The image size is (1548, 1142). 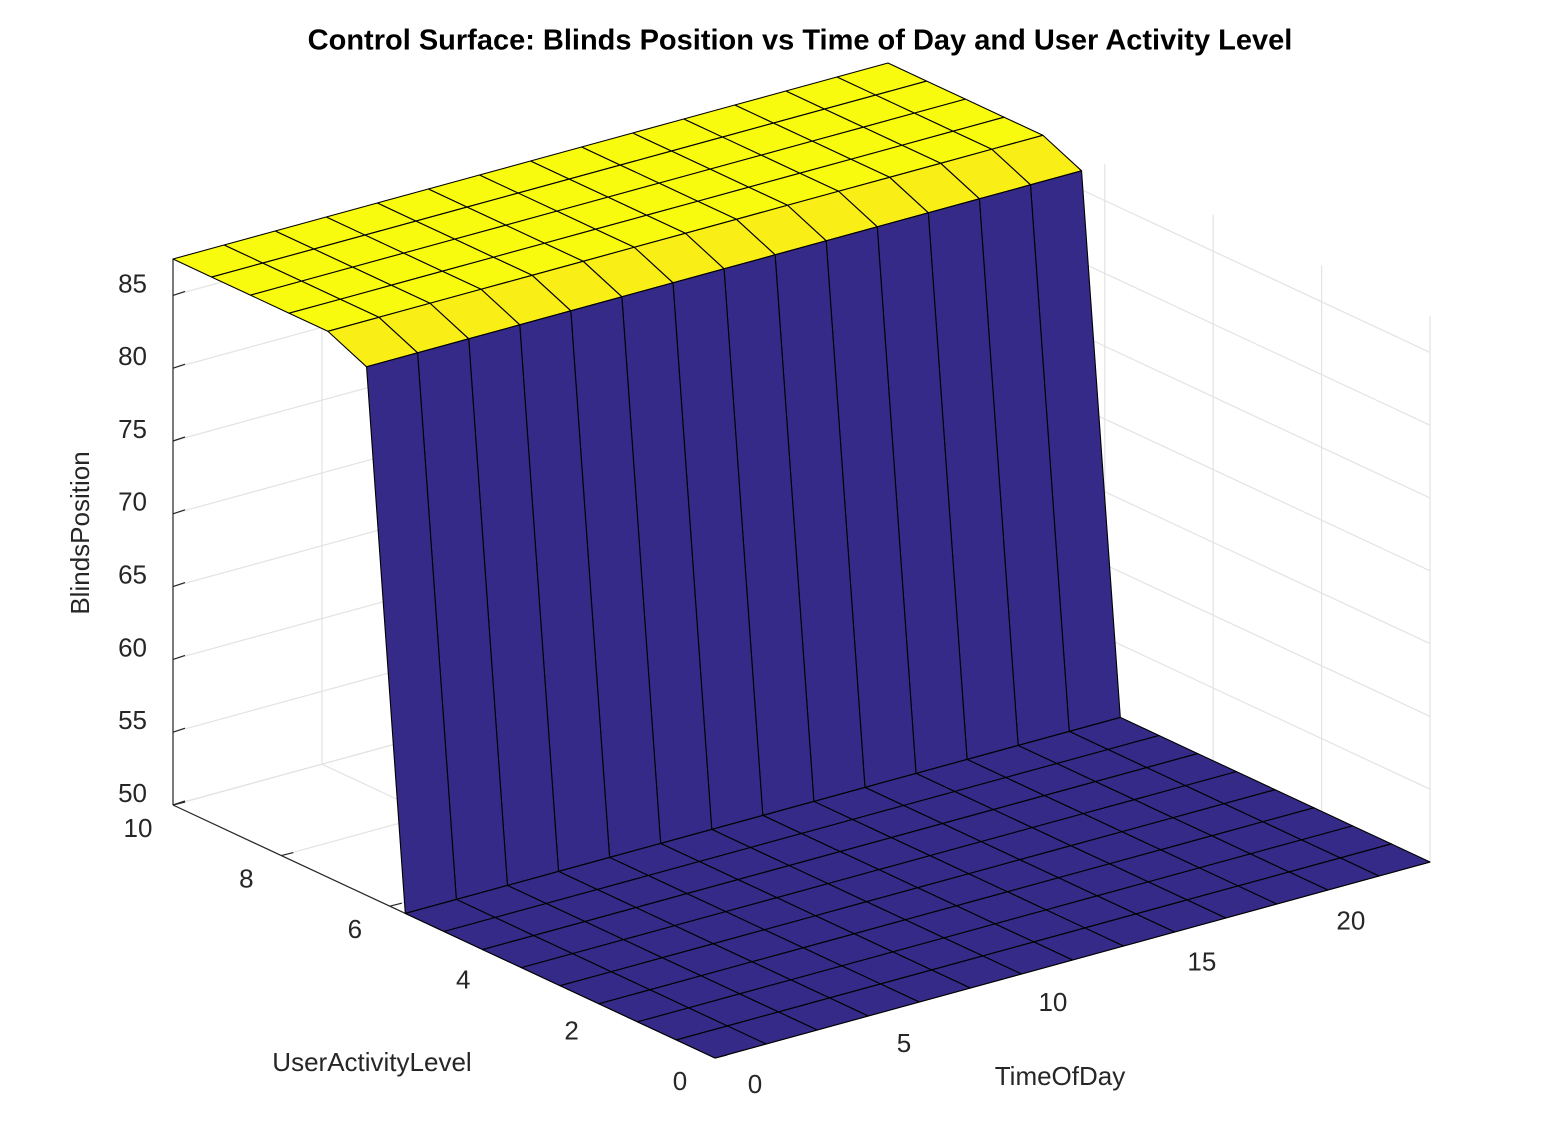 What do you see at coordinates (1201, 961) in the screenshot?
I see `x-tick-label: 15` at bounding box center [1201, 961].